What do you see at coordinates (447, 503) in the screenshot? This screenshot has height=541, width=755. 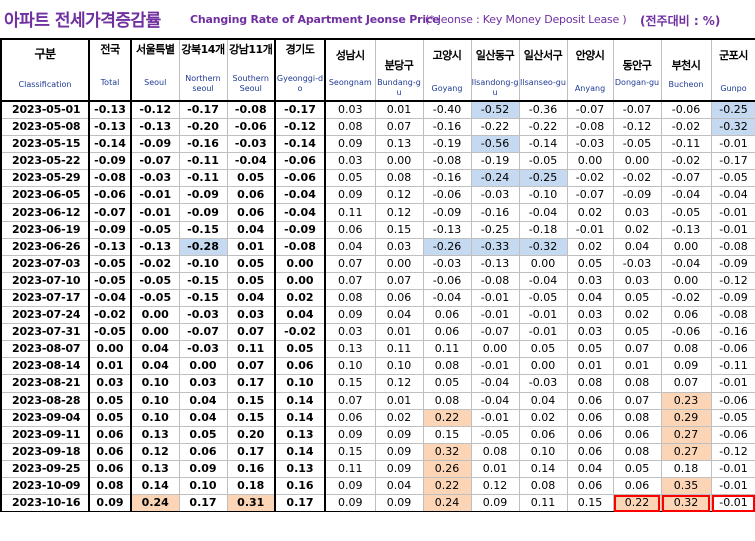 I see `cell-gy: 0.24` at bounding box center [447, 503].